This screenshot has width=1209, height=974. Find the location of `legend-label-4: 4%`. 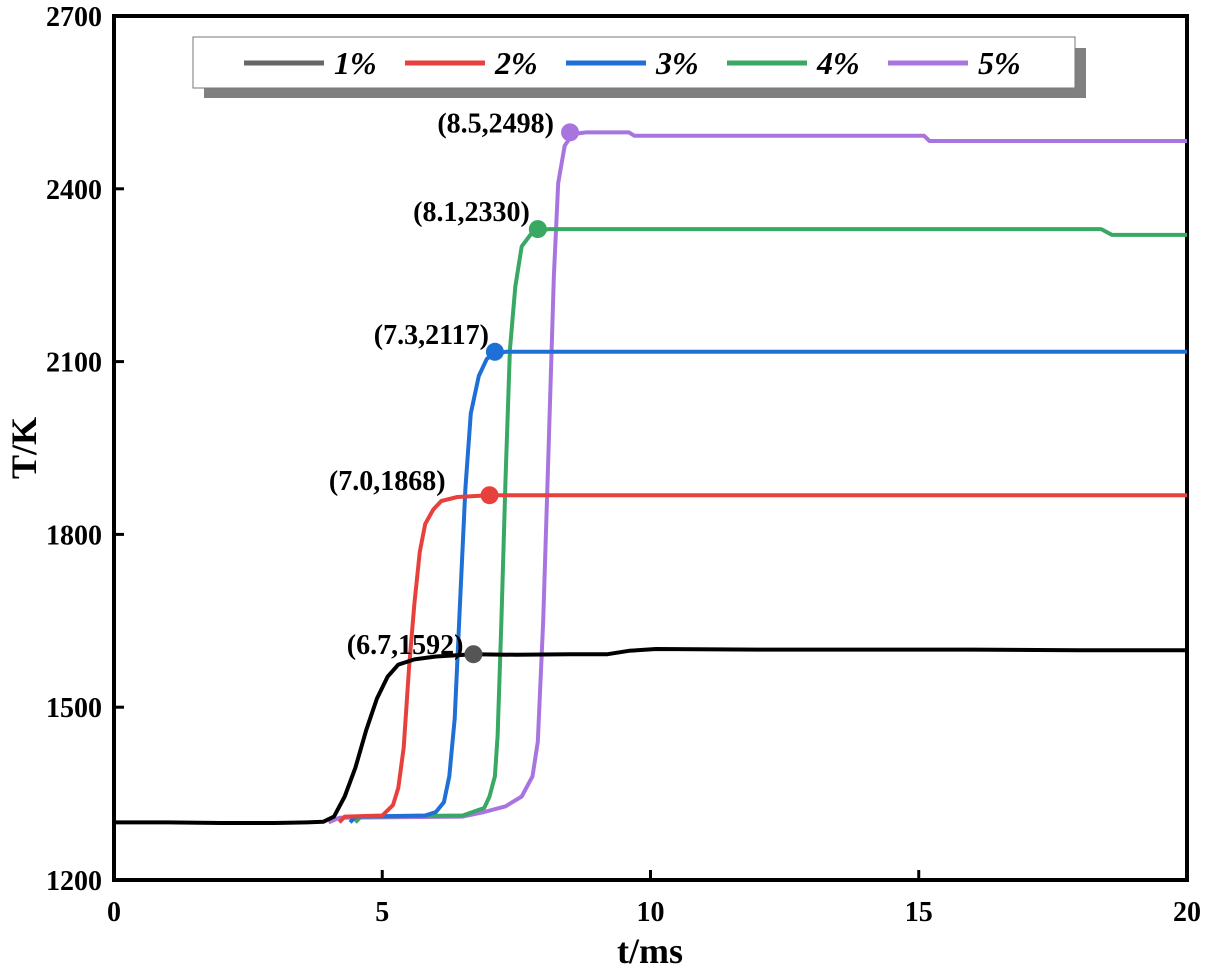

legend-label-4: 4% is located at coordinates (838, 63).